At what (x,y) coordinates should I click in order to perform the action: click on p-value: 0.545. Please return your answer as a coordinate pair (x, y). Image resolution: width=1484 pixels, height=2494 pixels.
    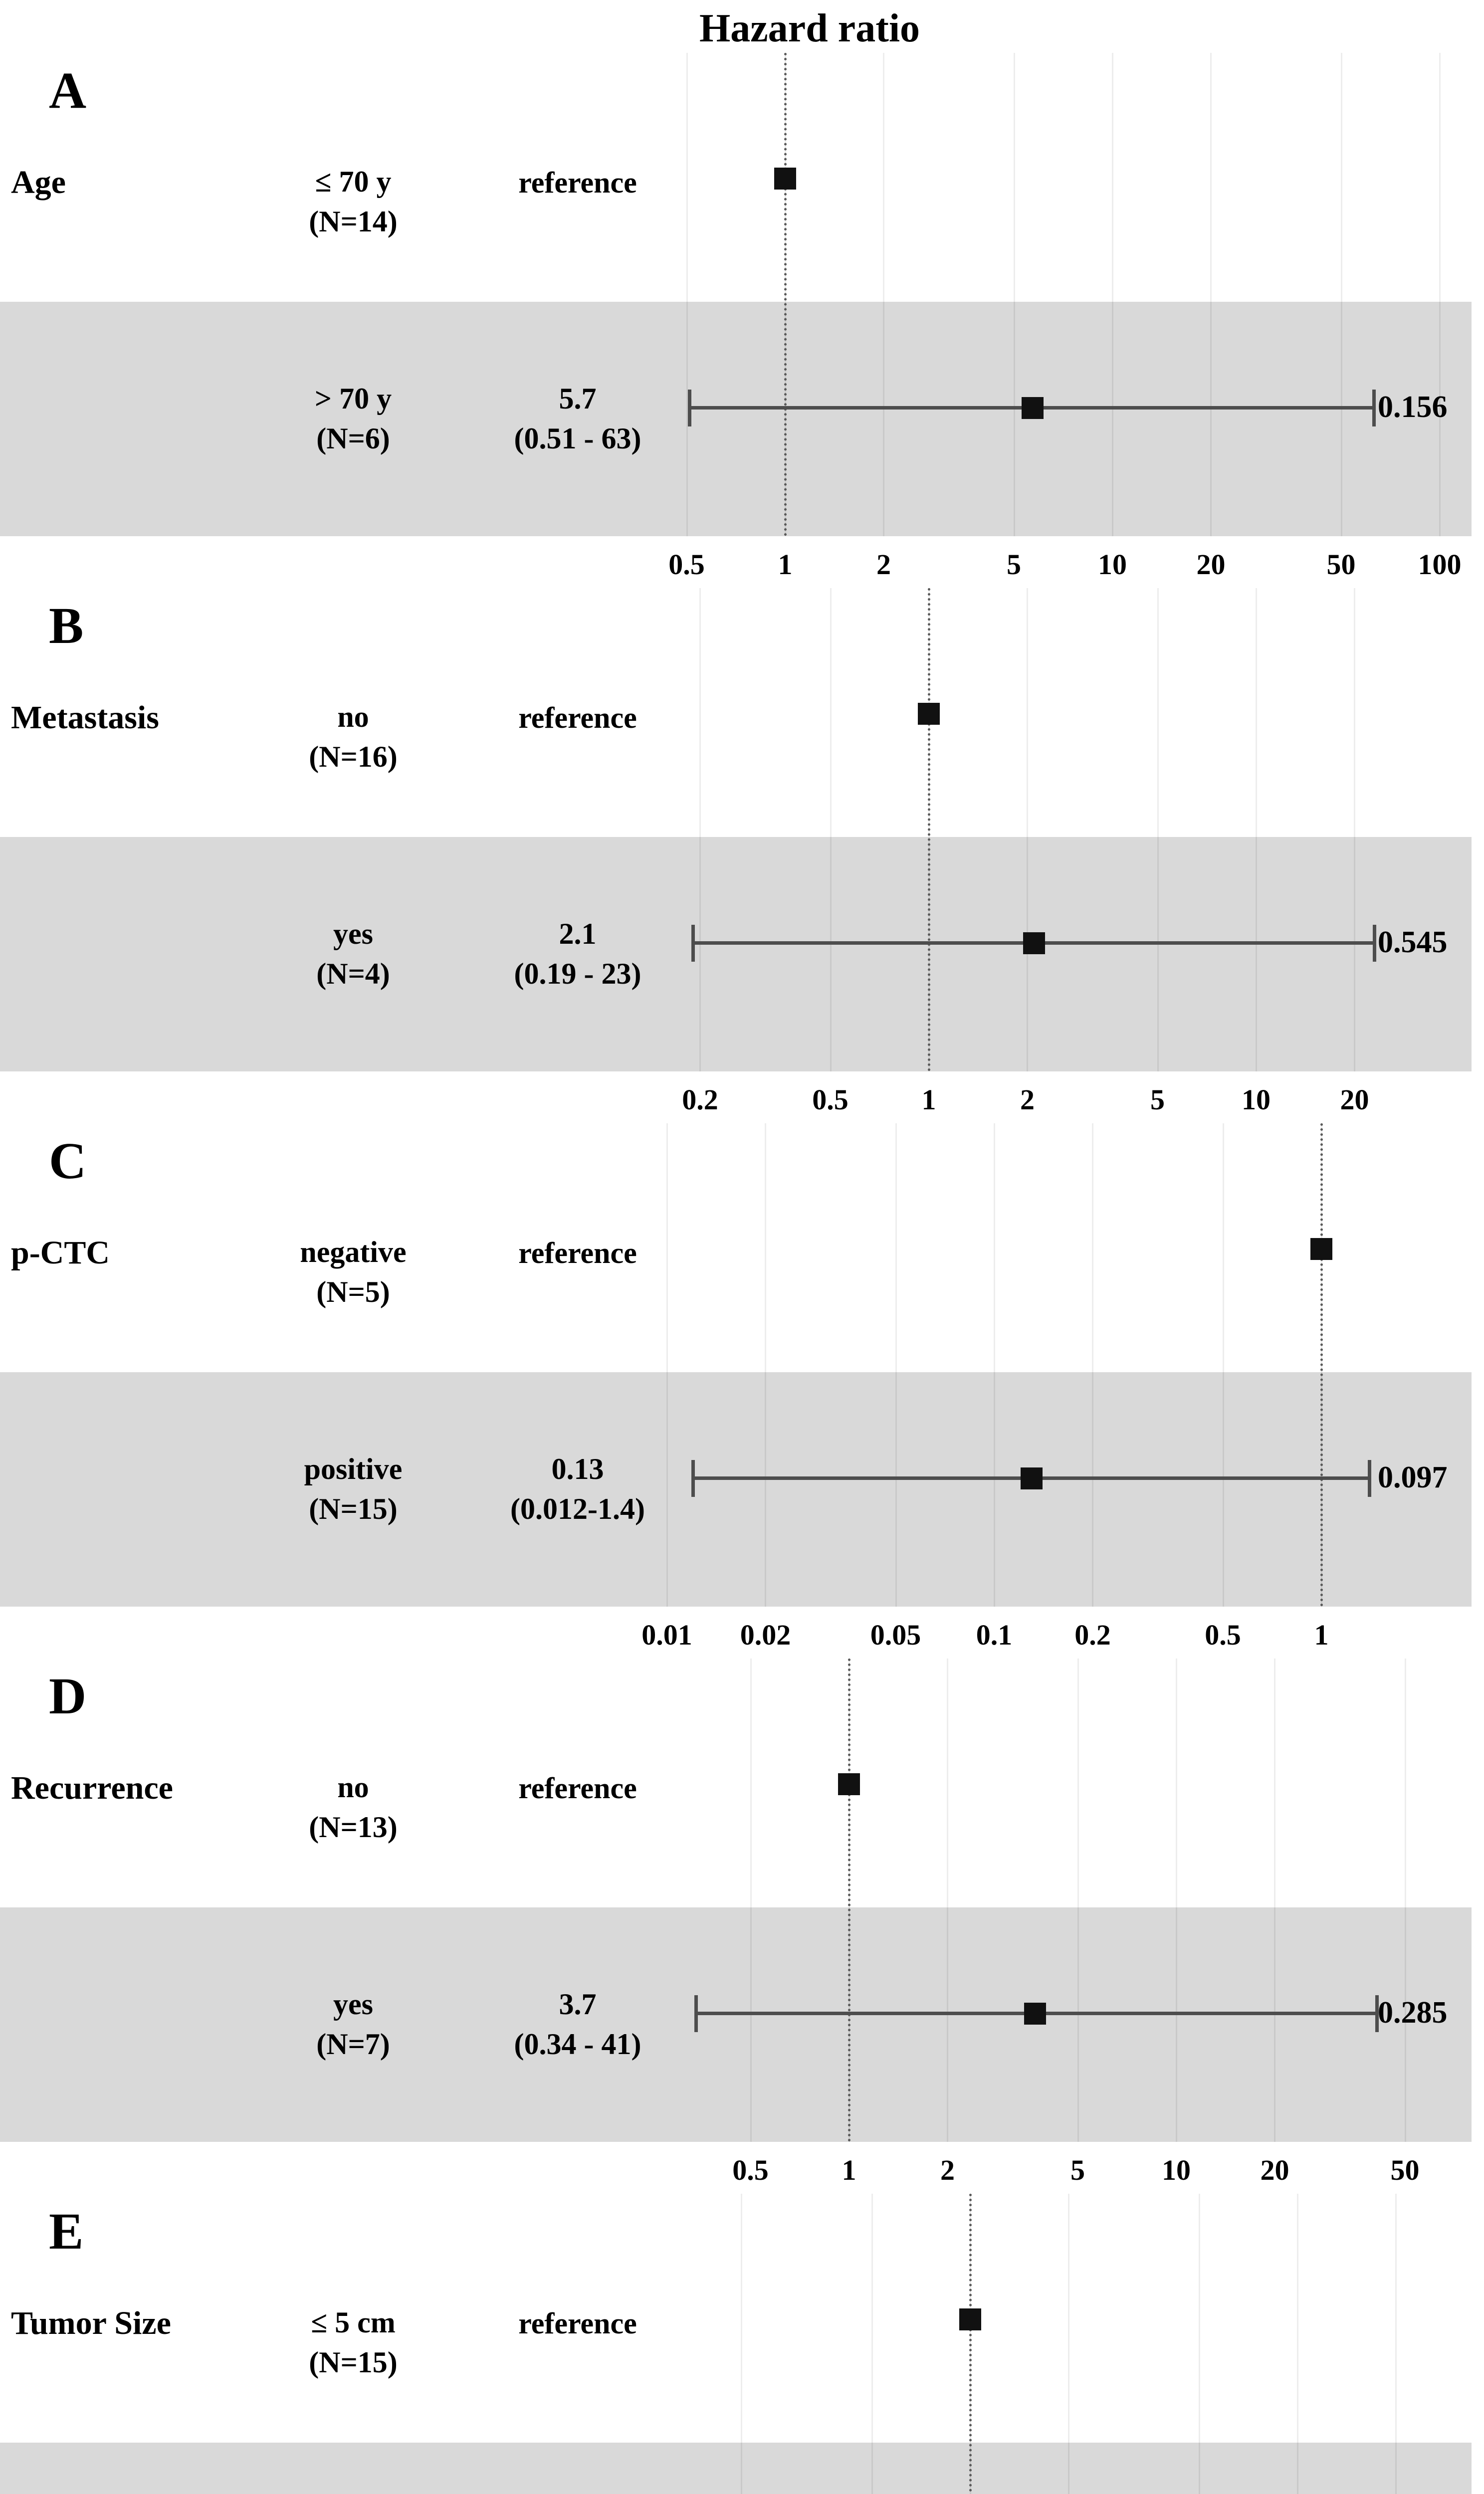
    Looking at the image, I should click on (1413, 942).